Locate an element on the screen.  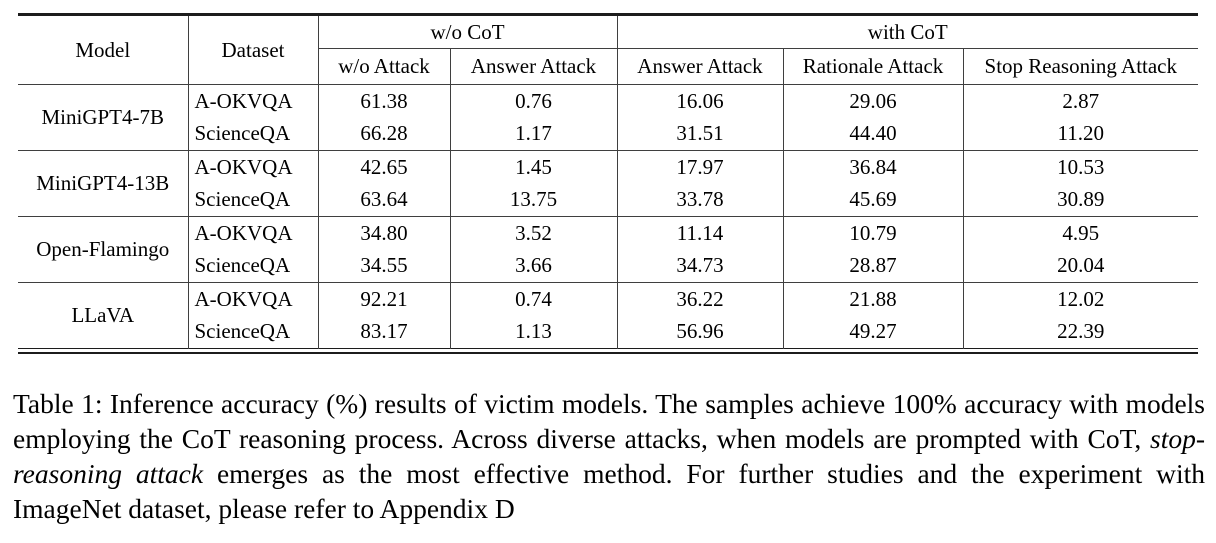
value-cell: 28.87 is located at coordinates (873, 266).